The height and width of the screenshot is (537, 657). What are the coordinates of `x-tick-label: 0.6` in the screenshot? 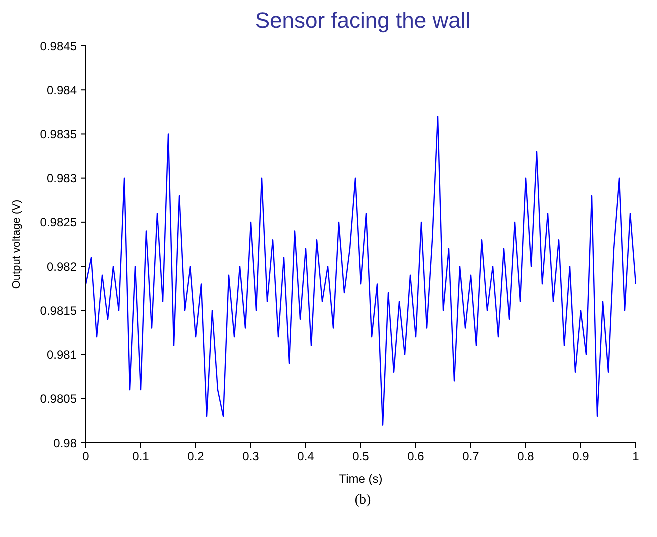 It's located at (416, 457).